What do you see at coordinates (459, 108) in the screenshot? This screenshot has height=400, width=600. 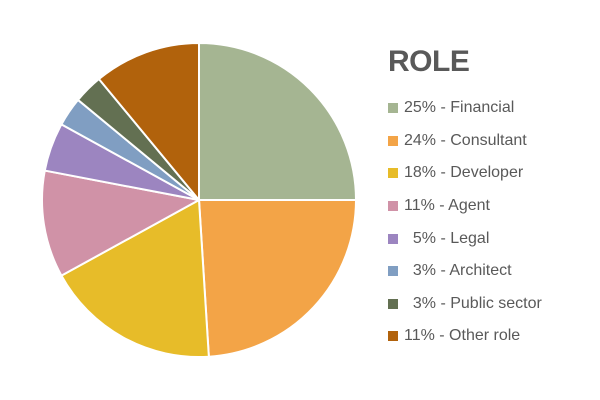 I see `legend-label: 25% - Financial` at bounding box center [459, 108].